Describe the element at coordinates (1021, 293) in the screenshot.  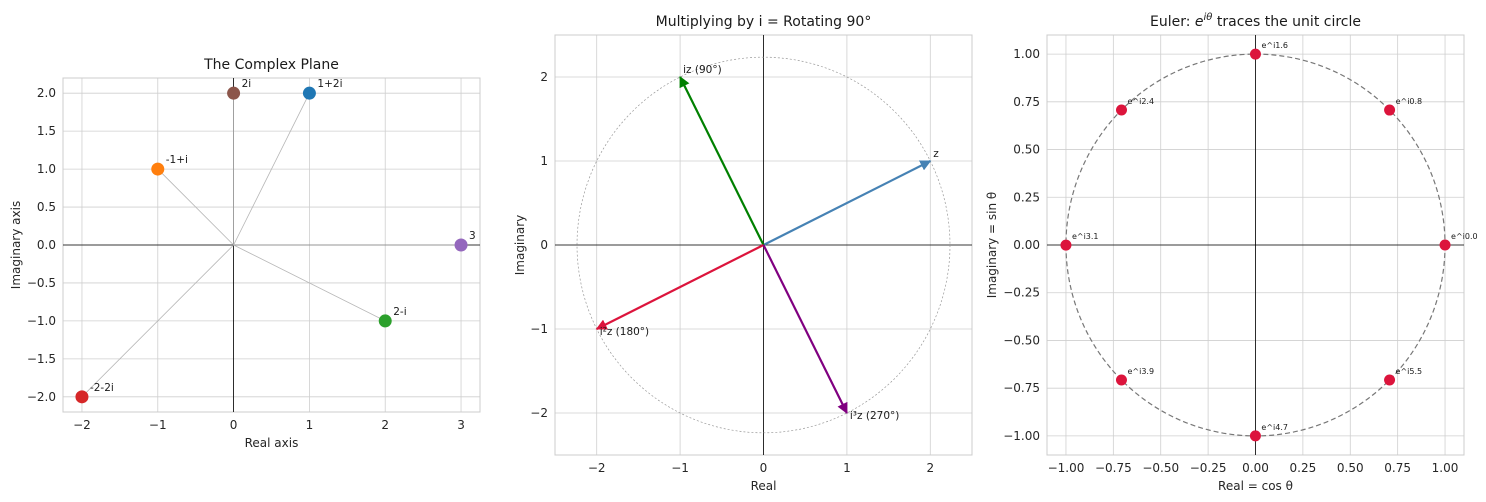
I see `y-tick-label: −0.25` at that location.